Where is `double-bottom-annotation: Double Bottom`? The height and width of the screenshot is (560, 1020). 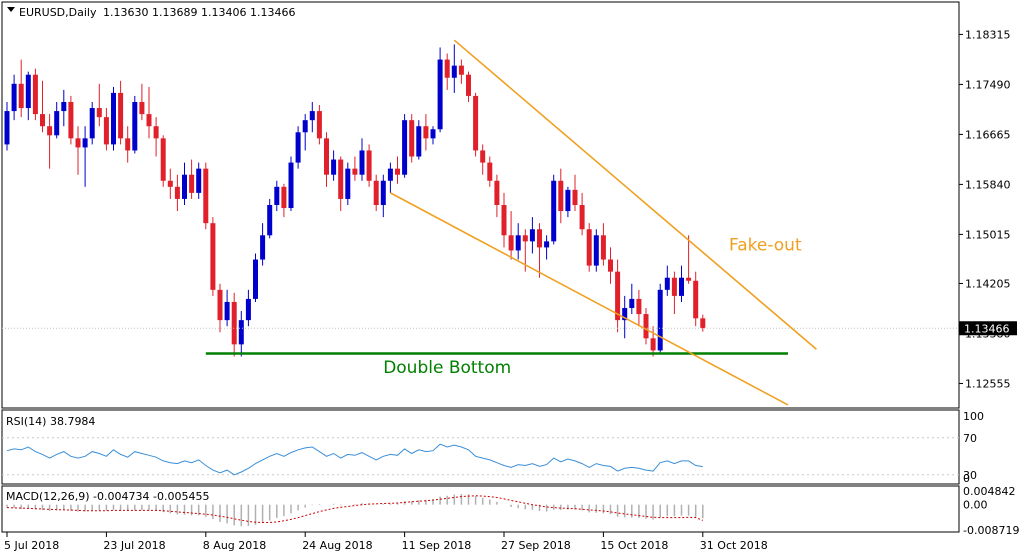 double-bottom-annotation: Double Bottom is located at coordinates (447, 368).